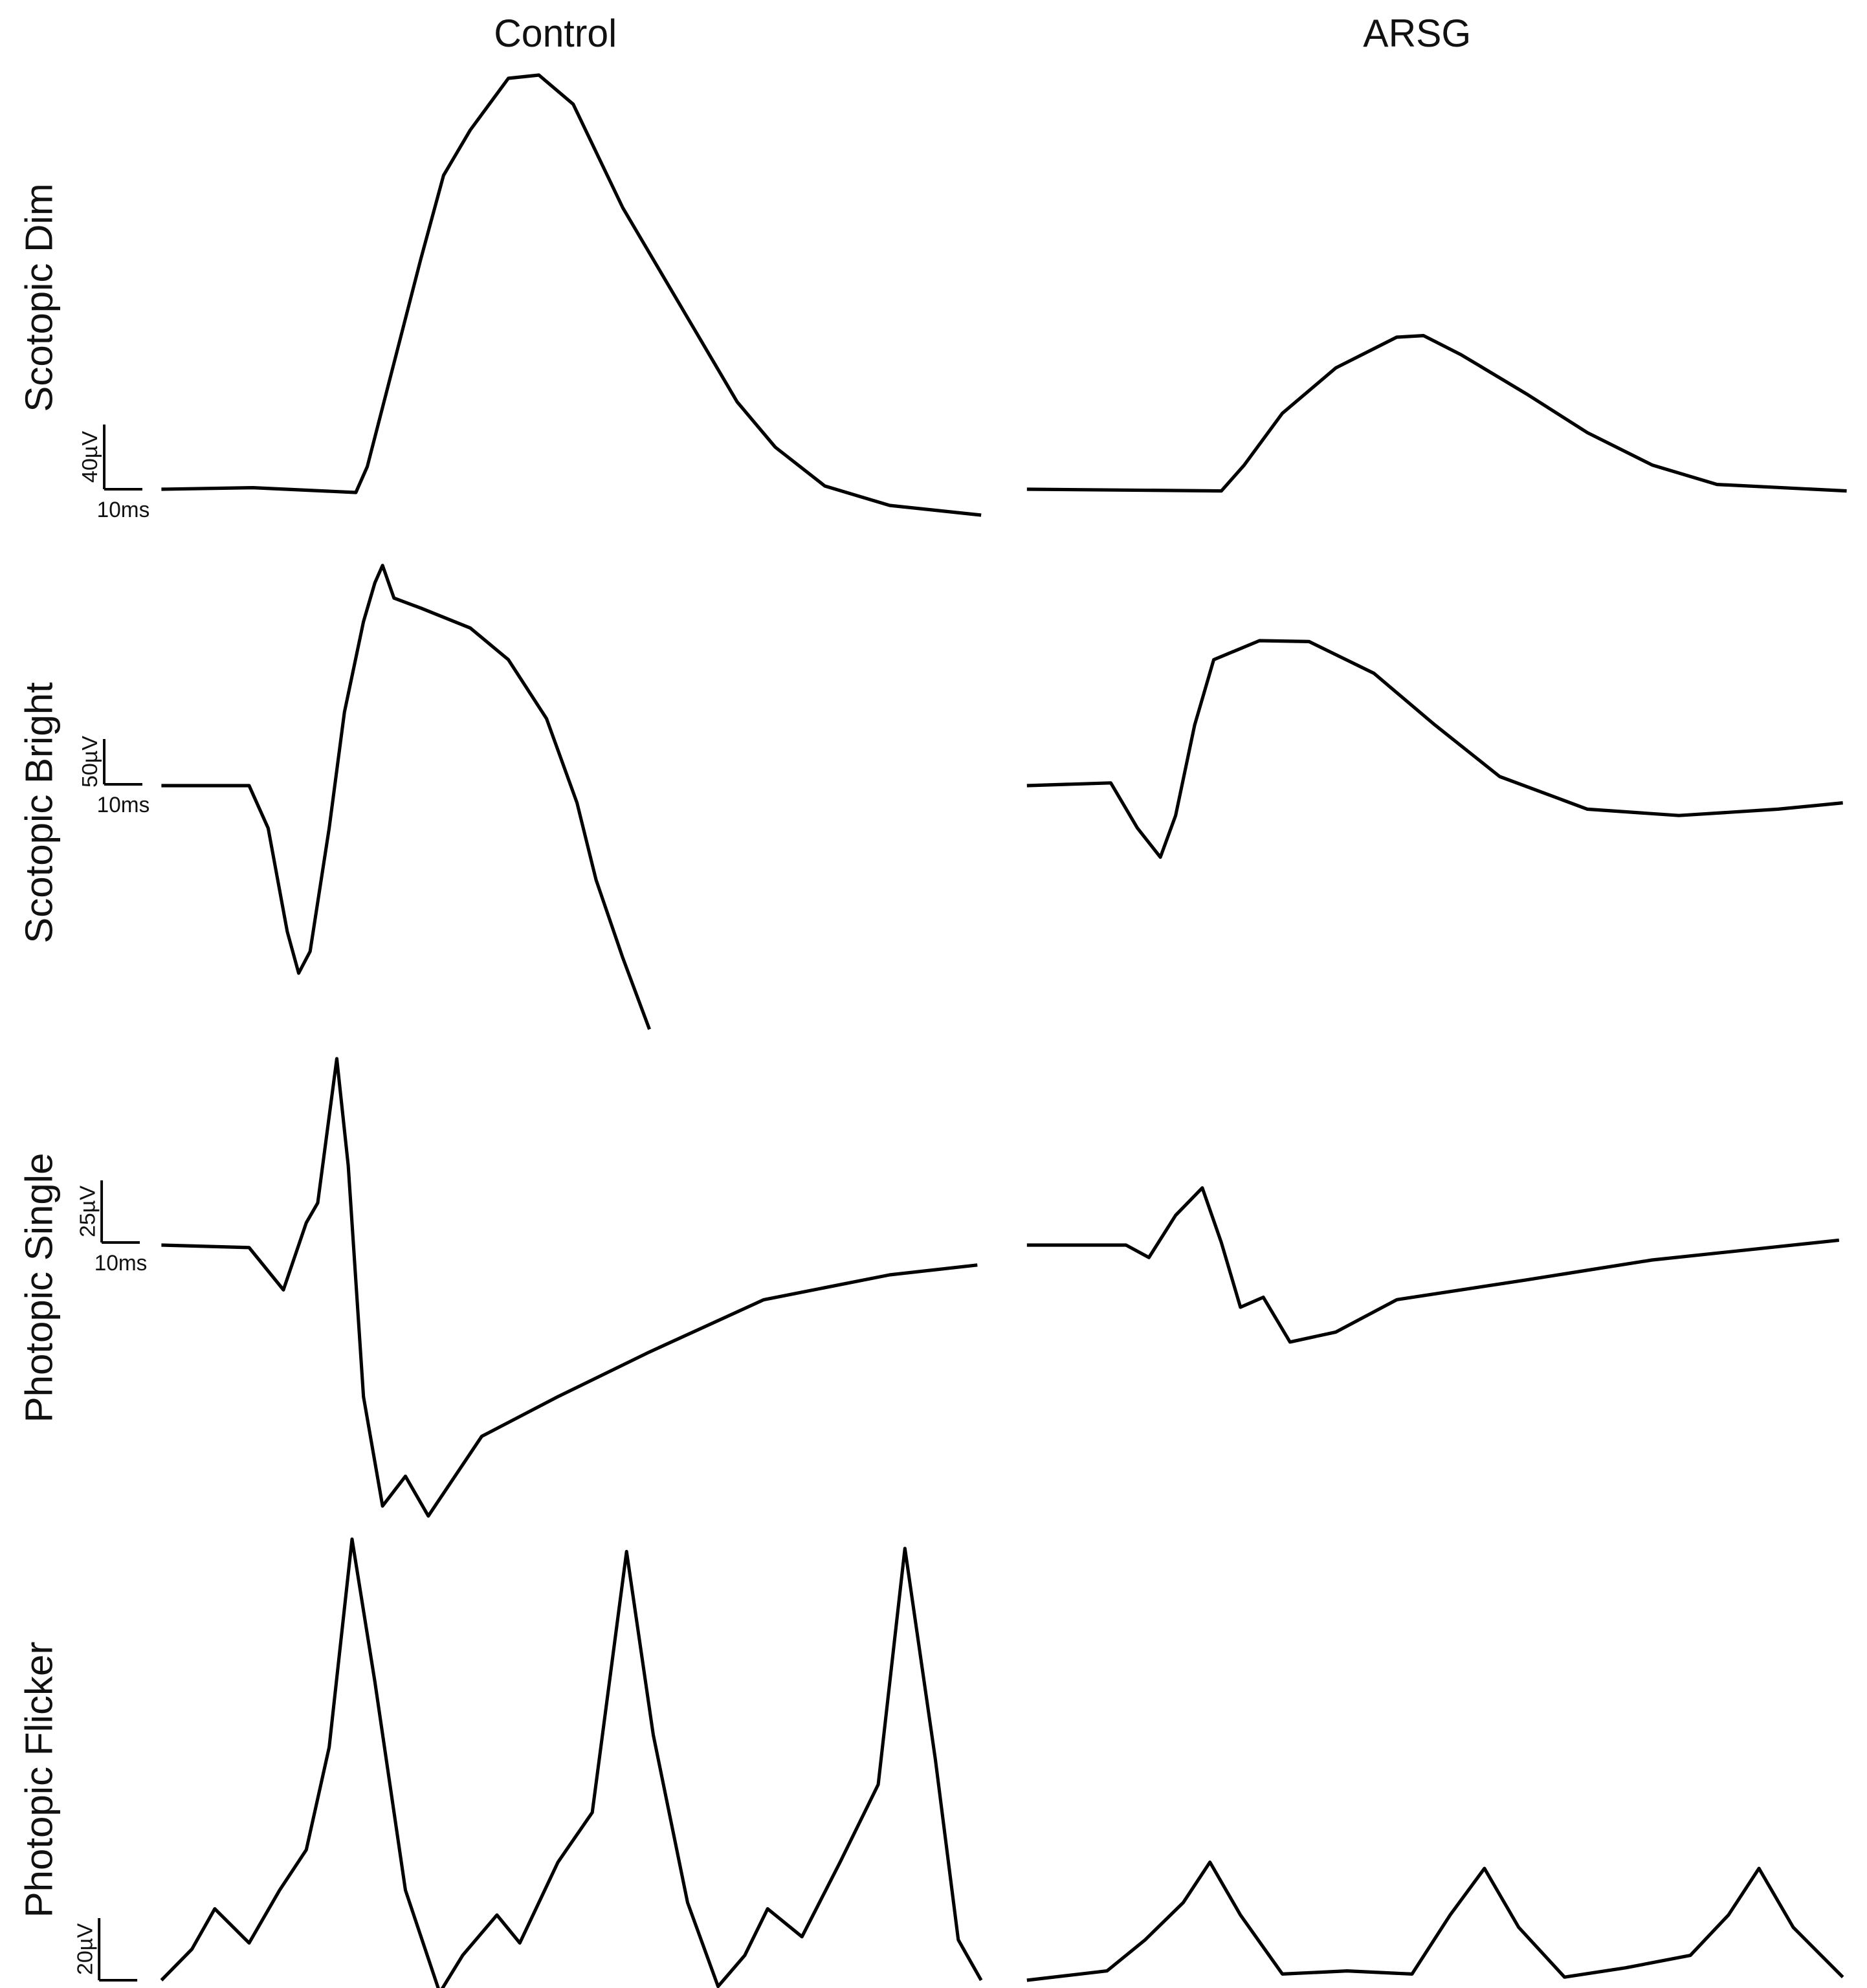 This screenshot has height=1988, width=1867. Describe the element at coordinates (88, 1211) in the screenshot. I see `scale-bar-y-label: 25µV` at that location.